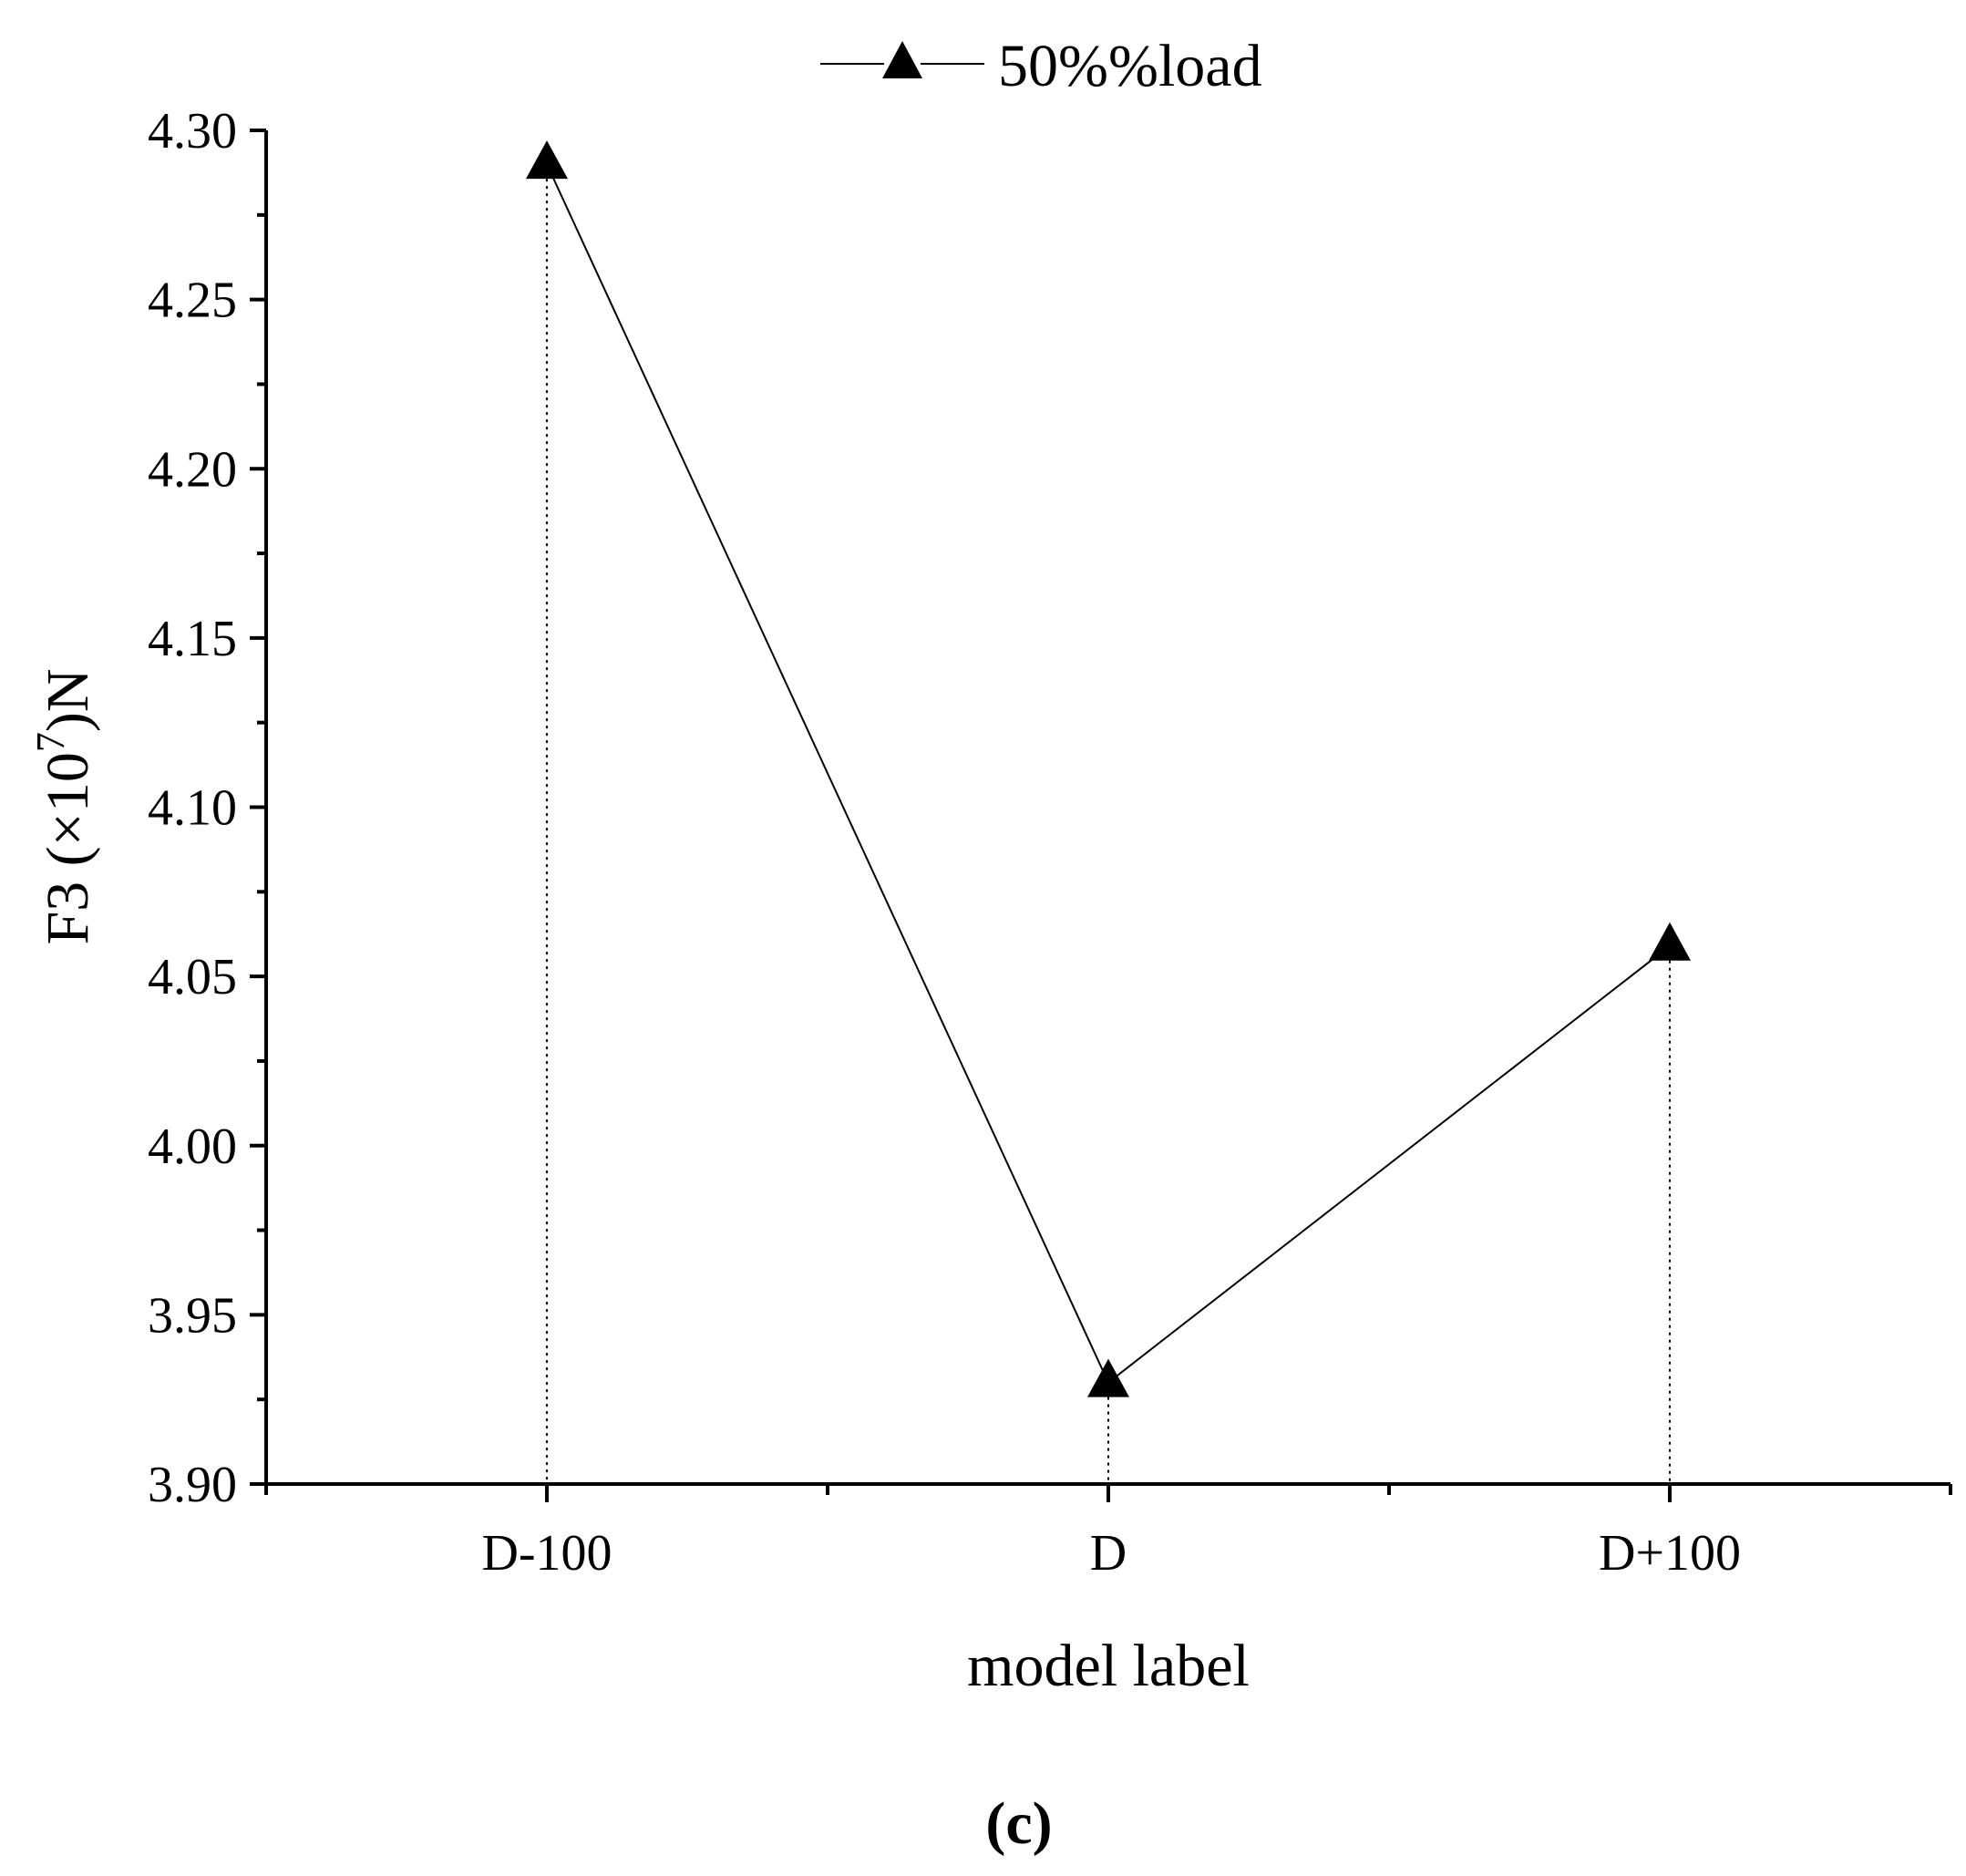  What do you see at coordinates (68, 848) in the screenshot?
I see `y-axis-title-prefix: F3 (×10` at bounding box center [68, 848].